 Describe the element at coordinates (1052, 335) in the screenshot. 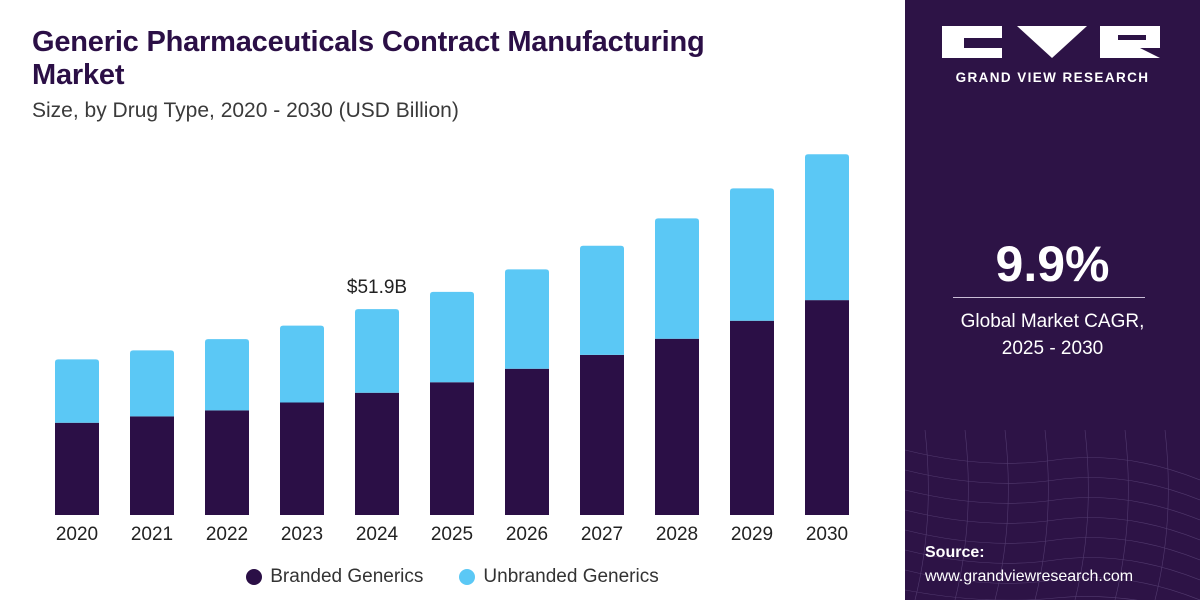

I see `cagr-label: Global Market CAGR, 2025 - 2030` at that location.